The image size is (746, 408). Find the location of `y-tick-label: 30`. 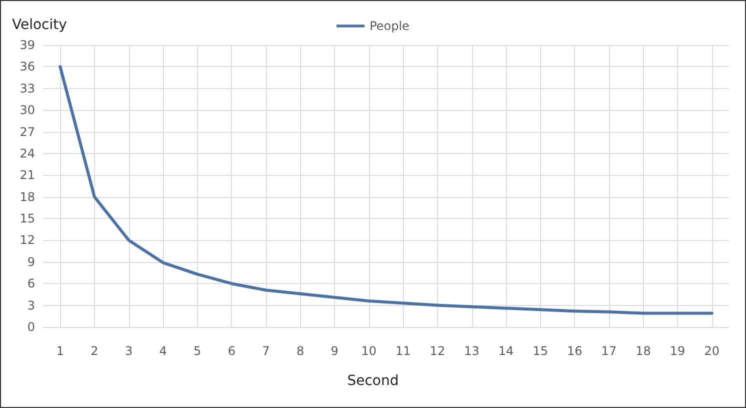

y-tick-label: 30 is located at coordinates (27, 110).